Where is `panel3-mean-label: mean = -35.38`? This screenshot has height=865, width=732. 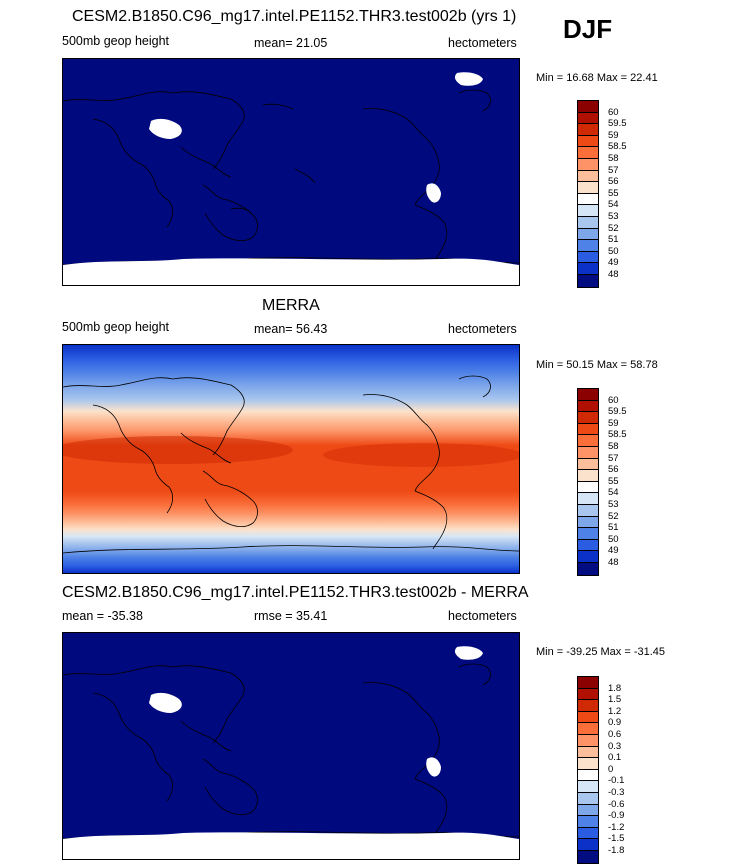
panel3-mean-label: mean = -35.38 is located at coordinates (102, 616).